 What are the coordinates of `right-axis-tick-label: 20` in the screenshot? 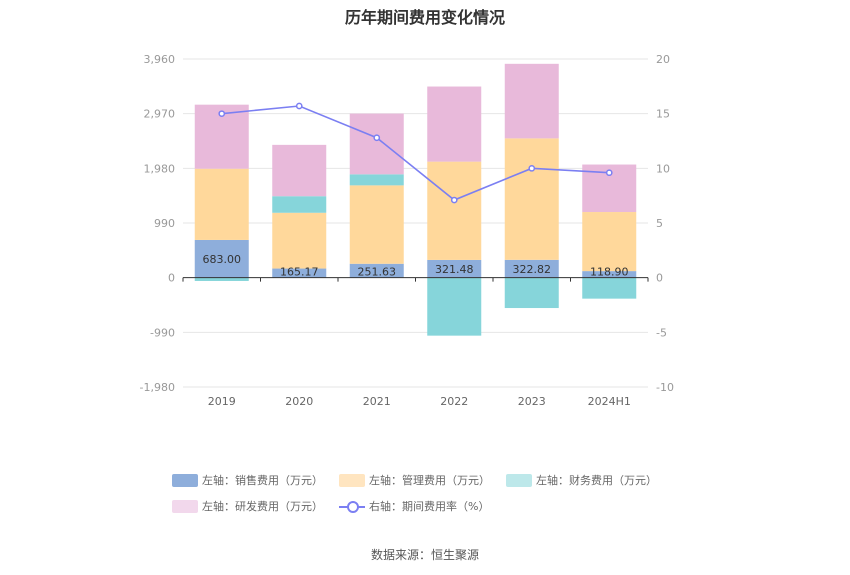 It's located at (663, 59).